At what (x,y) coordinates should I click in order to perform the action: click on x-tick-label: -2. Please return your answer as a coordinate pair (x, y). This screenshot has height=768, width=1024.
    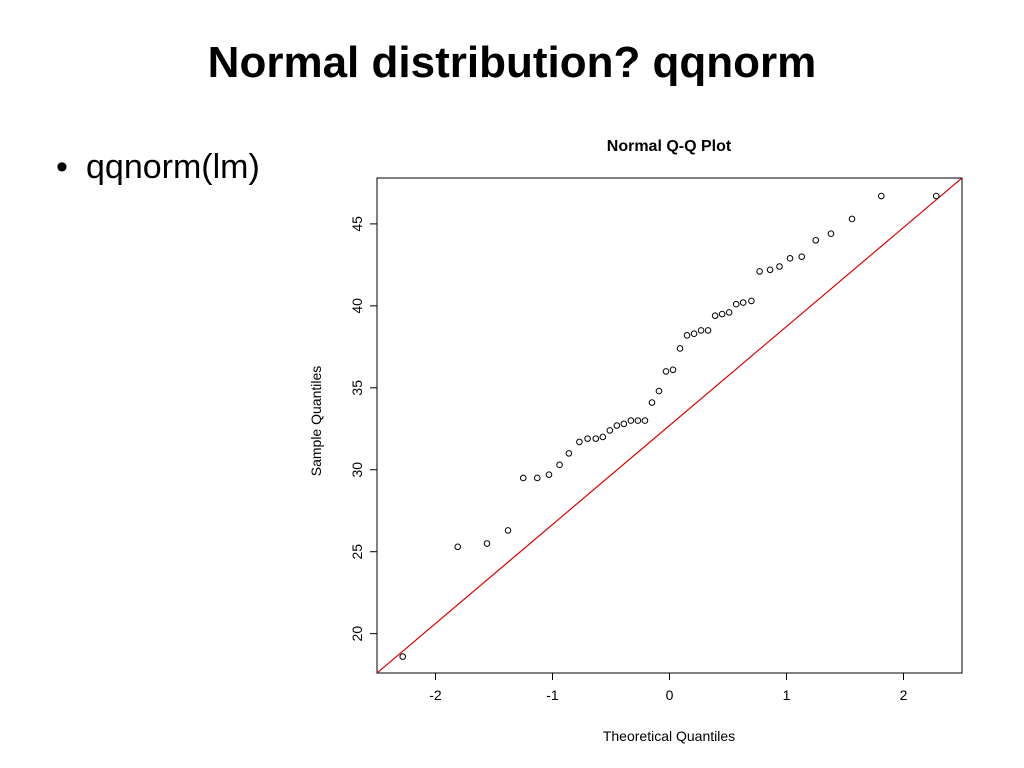
    Looking at the image, I should click on (435, 695).